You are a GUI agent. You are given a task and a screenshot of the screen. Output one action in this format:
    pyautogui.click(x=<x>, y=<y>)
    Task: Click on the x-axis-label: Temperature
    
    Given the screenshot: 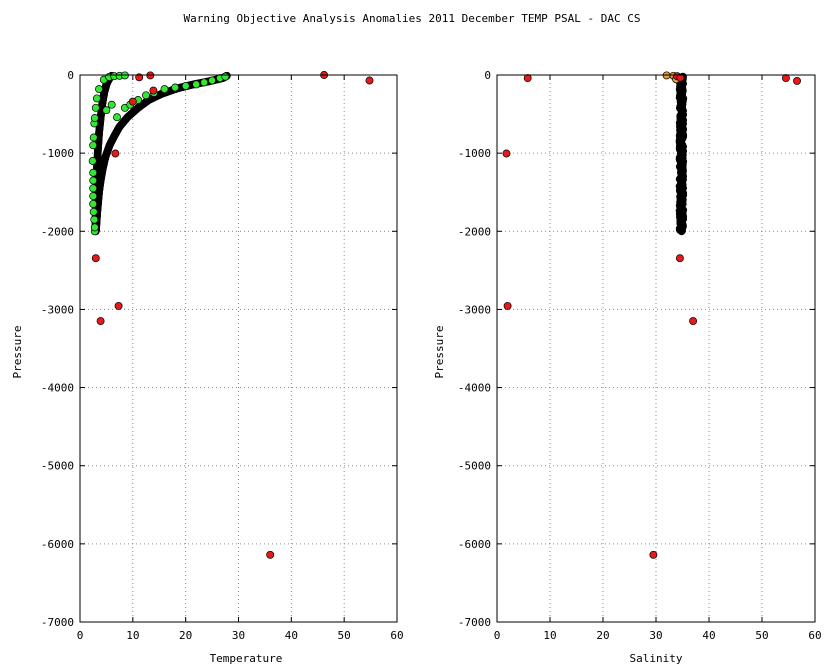 What is the action you would take?
    pyautogui.click(x=246, y=658)
    